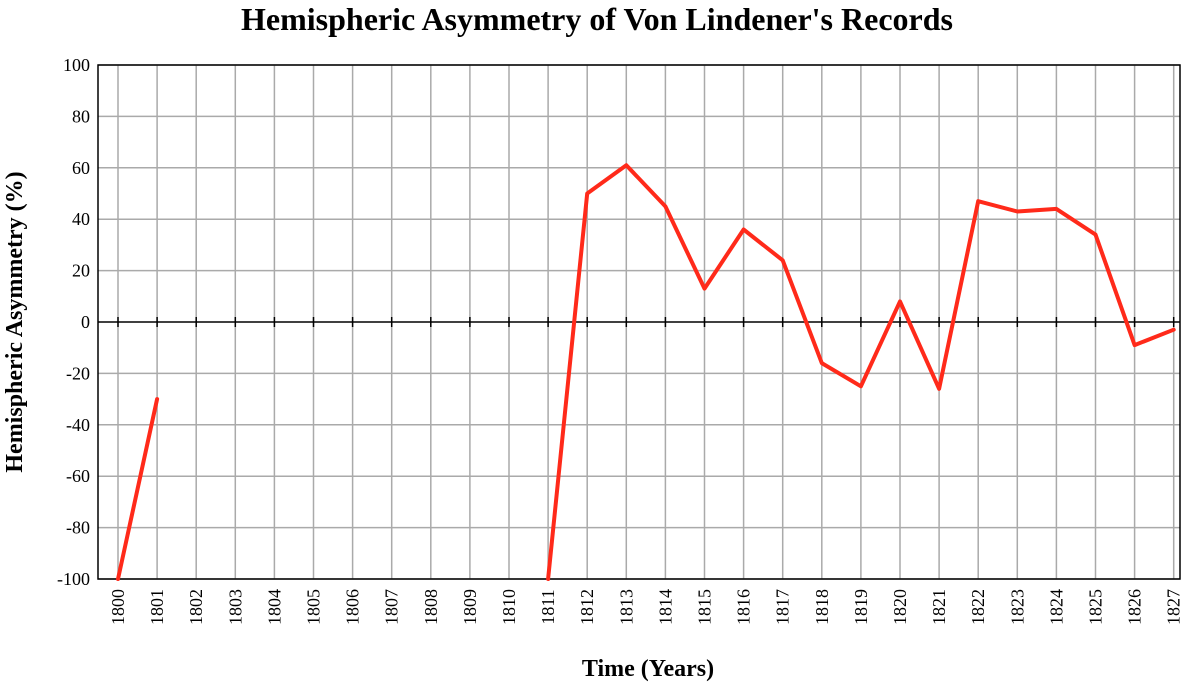  I want to click on x-tick-label: 1823, so click(1017, 607).